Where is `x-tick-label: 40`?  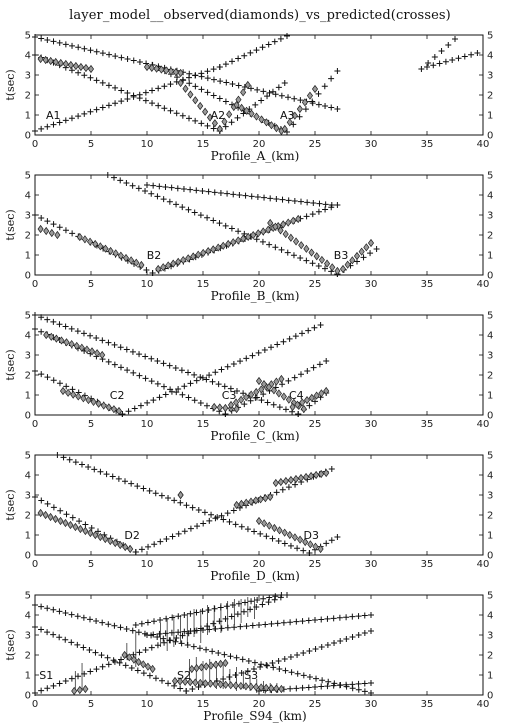 x-tick-label: 40 is located at coordinates (483, 424).